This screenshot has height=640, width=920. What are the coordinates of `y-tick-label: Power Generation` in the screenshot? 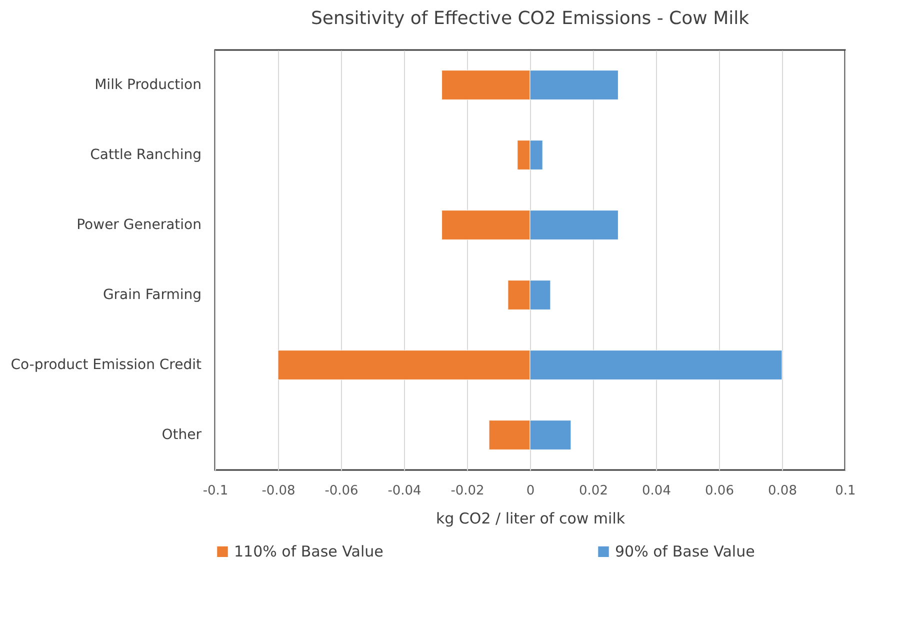 It's located at (139, 225).